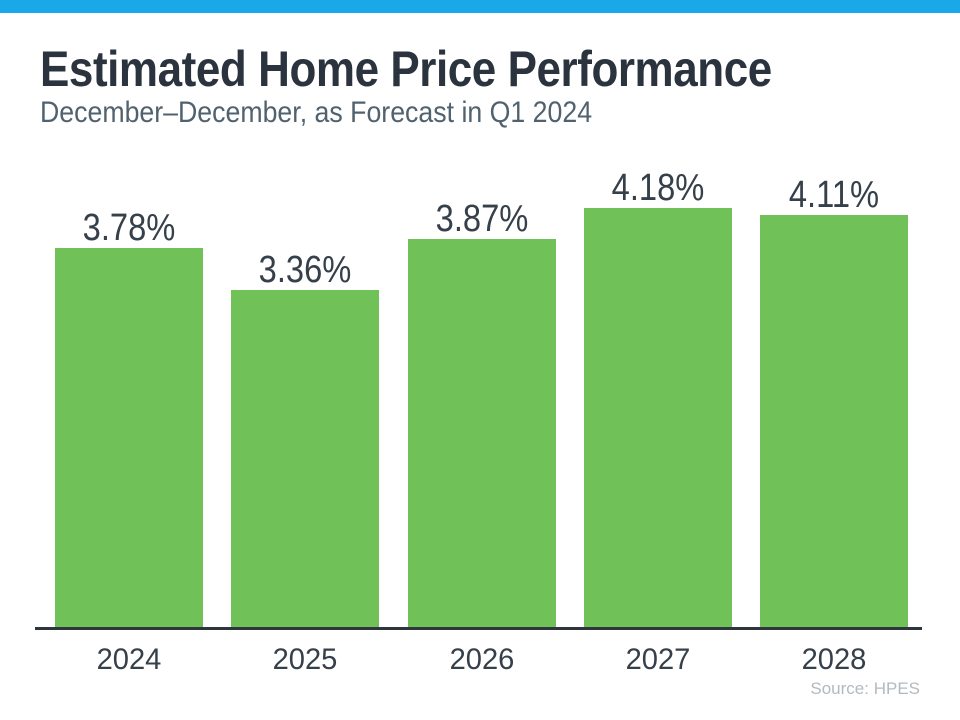  What do you see at coordinates (834, 195) in the screenshot?
I see `bar-value-label-2028: 4.11%` at bounding box center [834, 195].